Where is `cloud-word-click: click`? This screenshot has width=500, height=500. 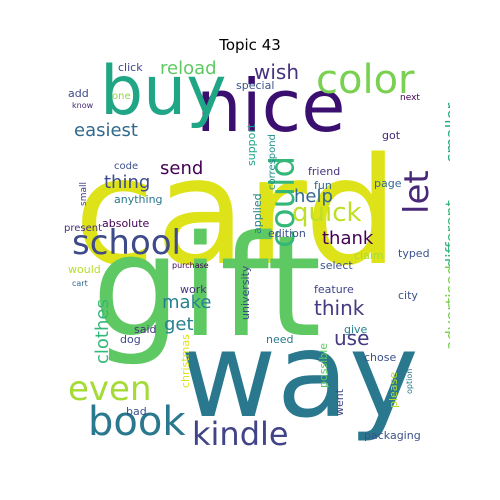
cloud-word-click: click is located at coordinates (130, 67).